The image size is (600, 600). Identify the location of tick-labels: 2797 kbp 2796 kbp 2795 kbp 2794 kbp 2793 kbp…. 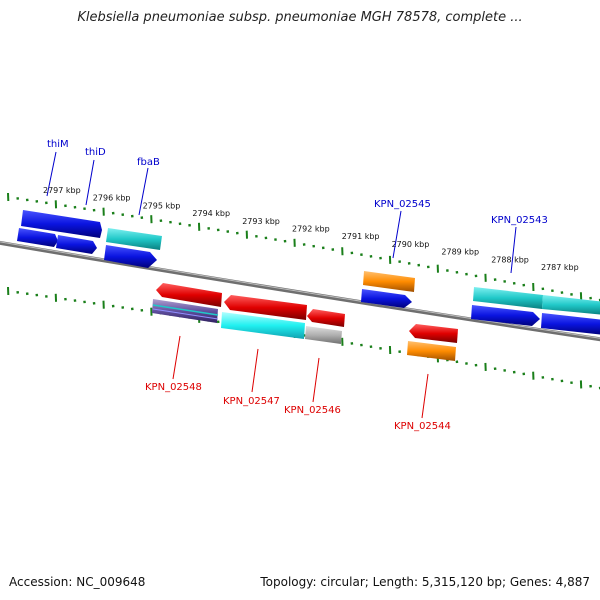
(311, 229).